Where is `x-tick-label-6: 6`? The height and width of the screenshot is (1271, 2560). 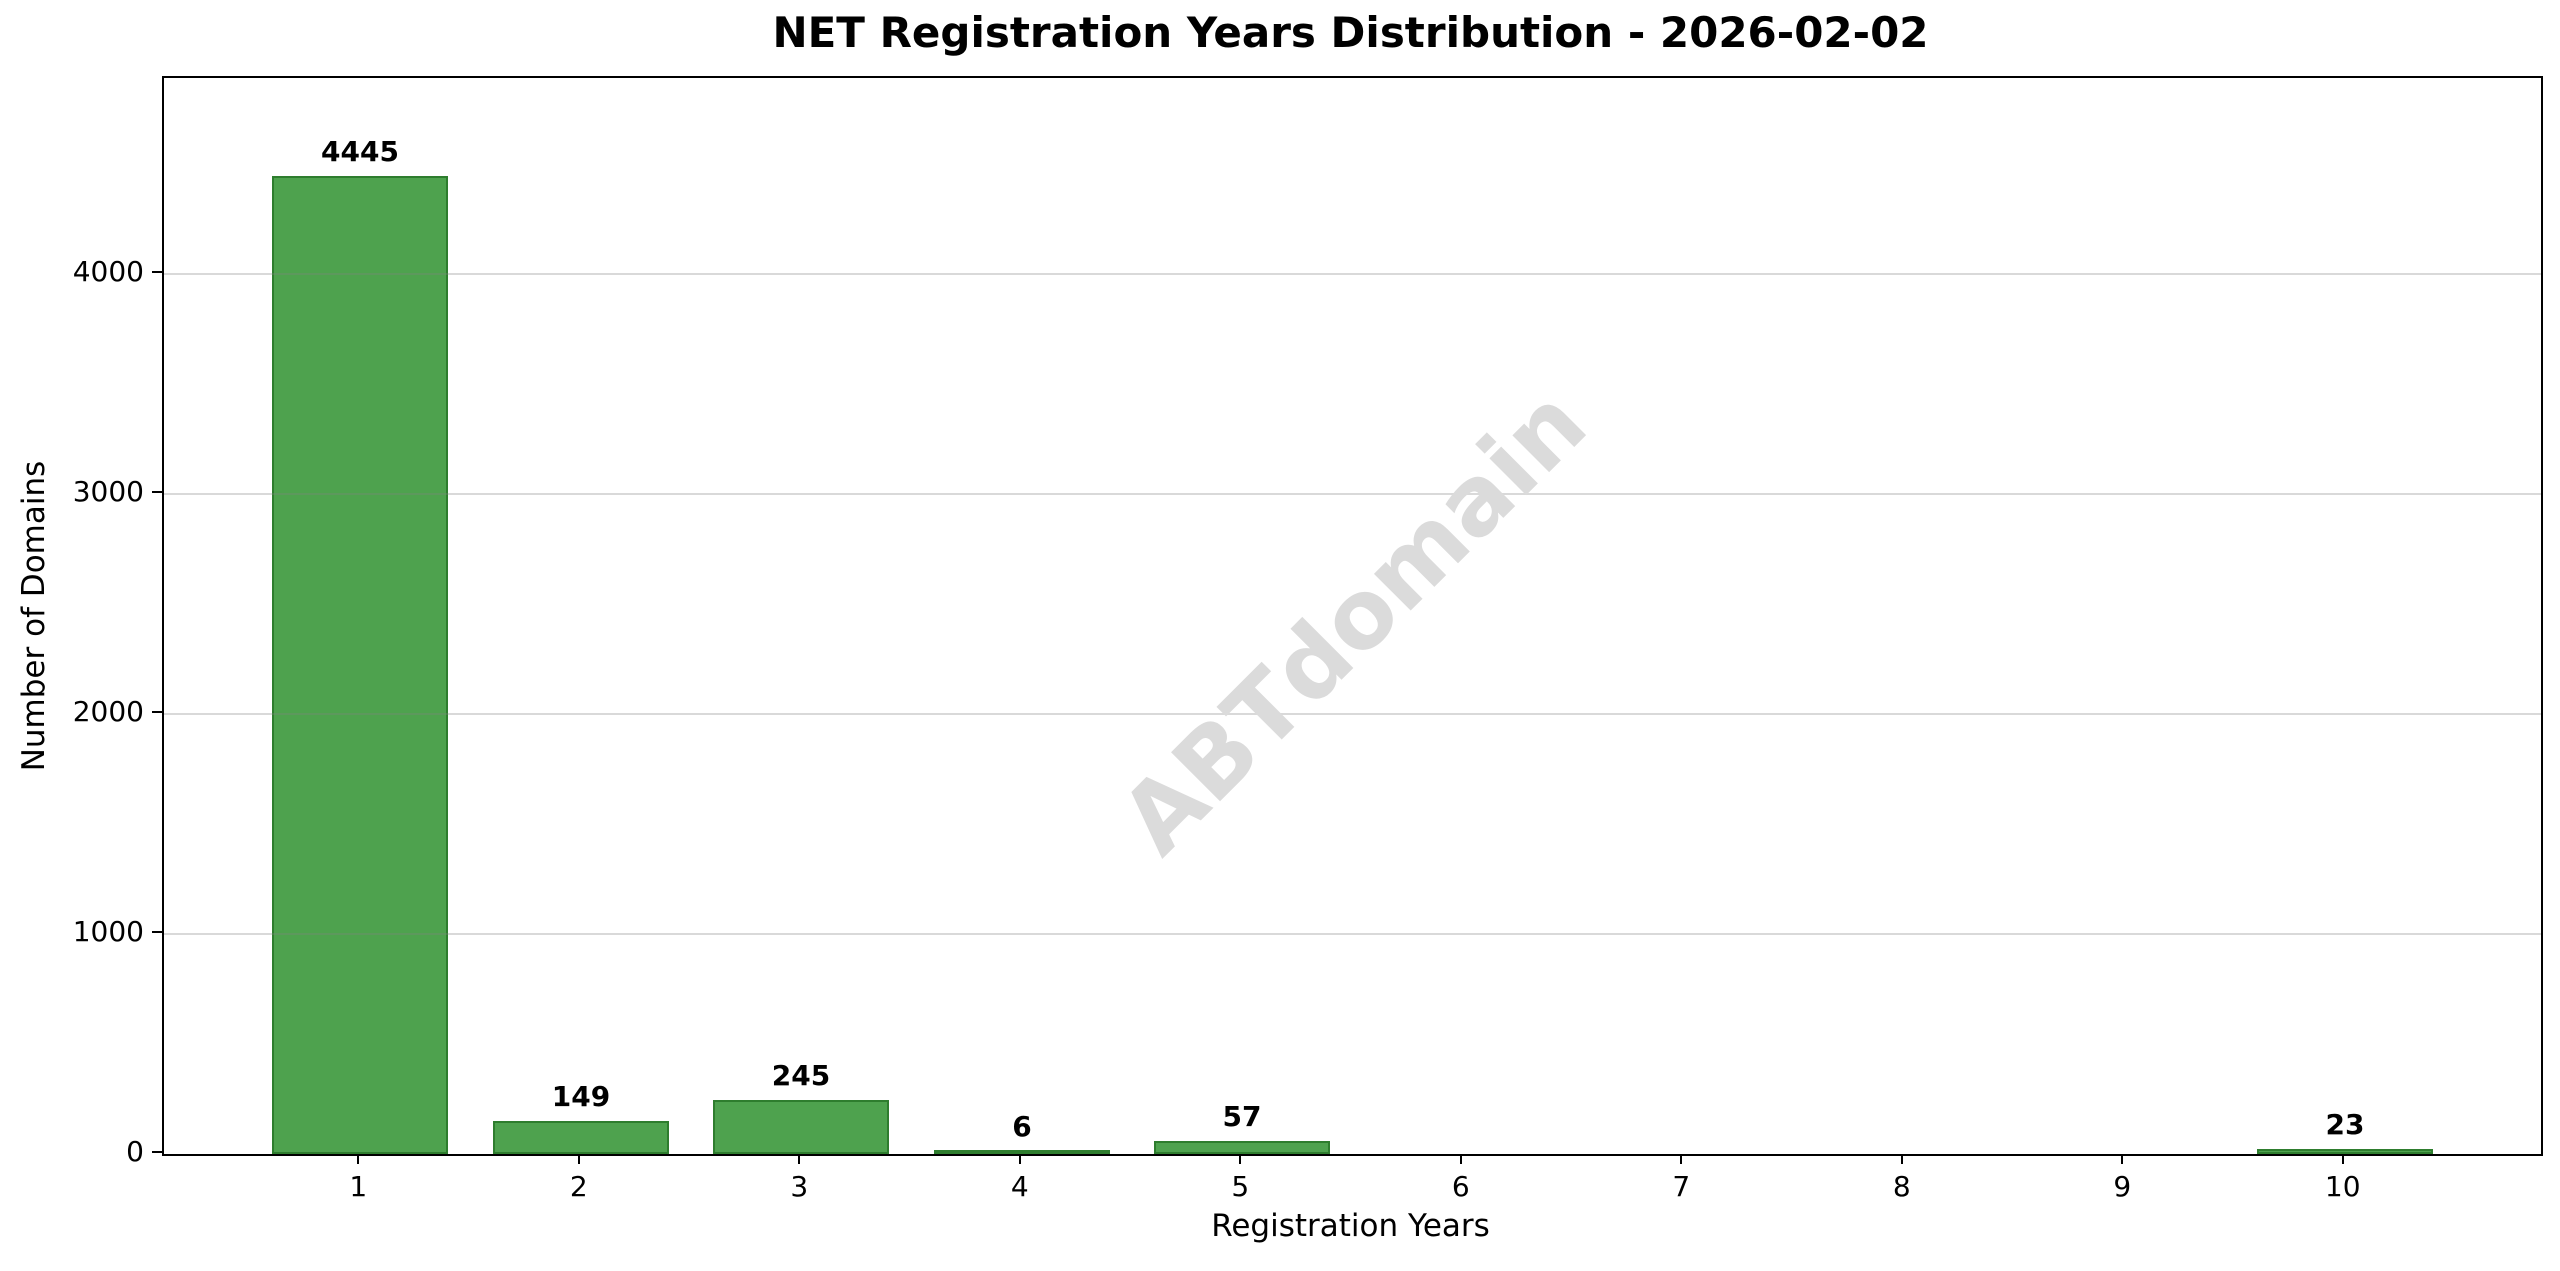
x-tick-label-6: 6 is located at coordinates (1460, 1186).